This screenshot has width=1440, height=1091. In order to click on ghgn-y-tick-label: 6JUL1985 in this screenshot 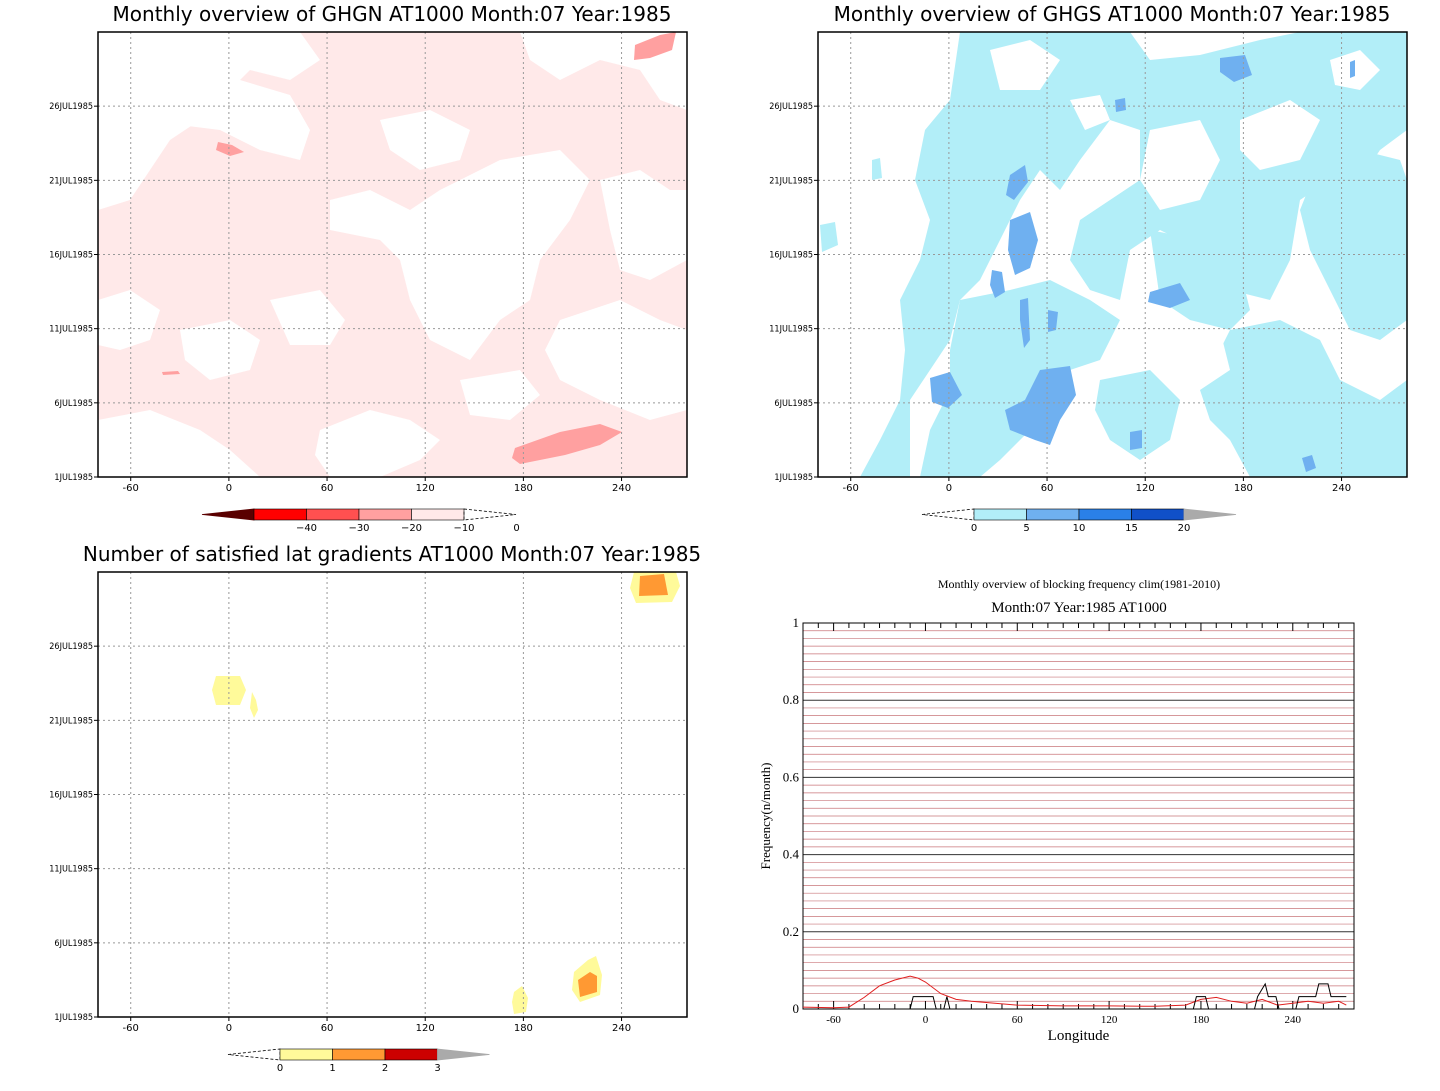, I will do `click(73, 404)`.